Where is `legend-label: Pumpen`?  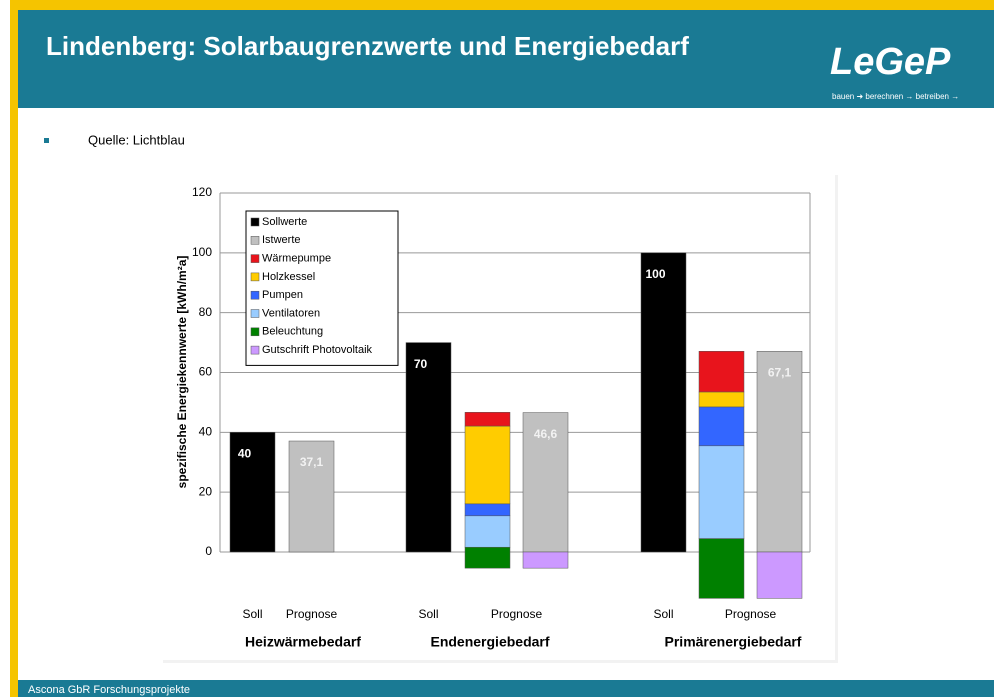
legend-label: Pumpen is located at coordinates (282, 295).